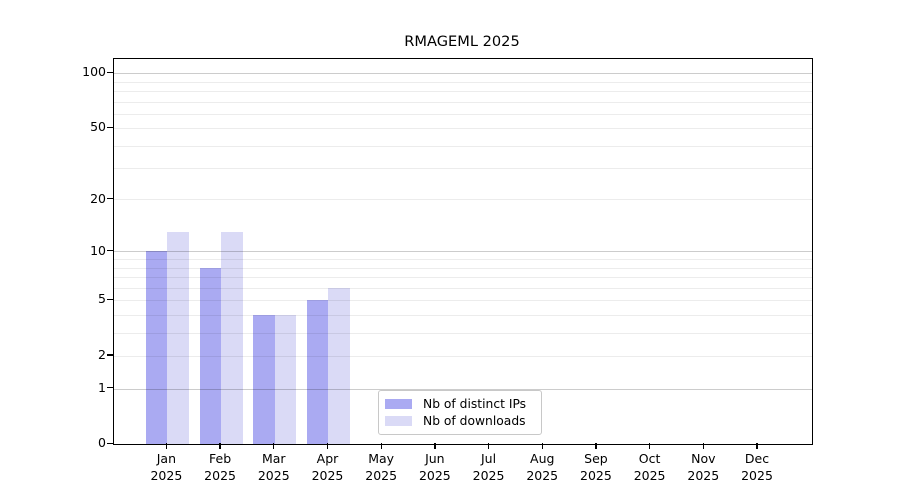  I want to click on x-tick-label-jan: Jan 2025, so click(166, 467).